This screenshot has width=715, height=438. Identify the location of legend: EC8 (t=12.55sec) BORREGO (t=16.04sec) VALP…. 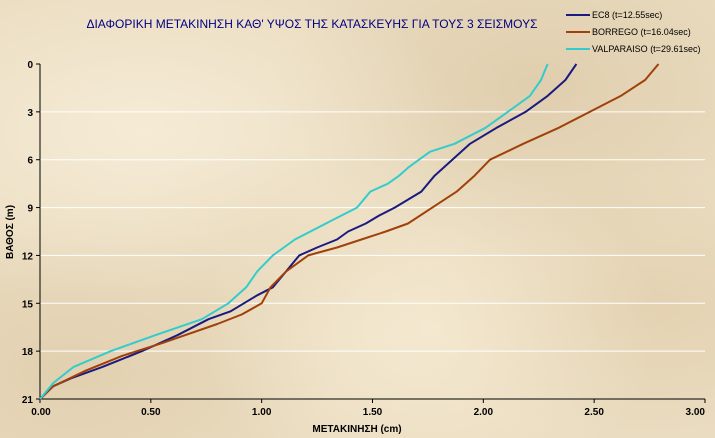
(633, 32).